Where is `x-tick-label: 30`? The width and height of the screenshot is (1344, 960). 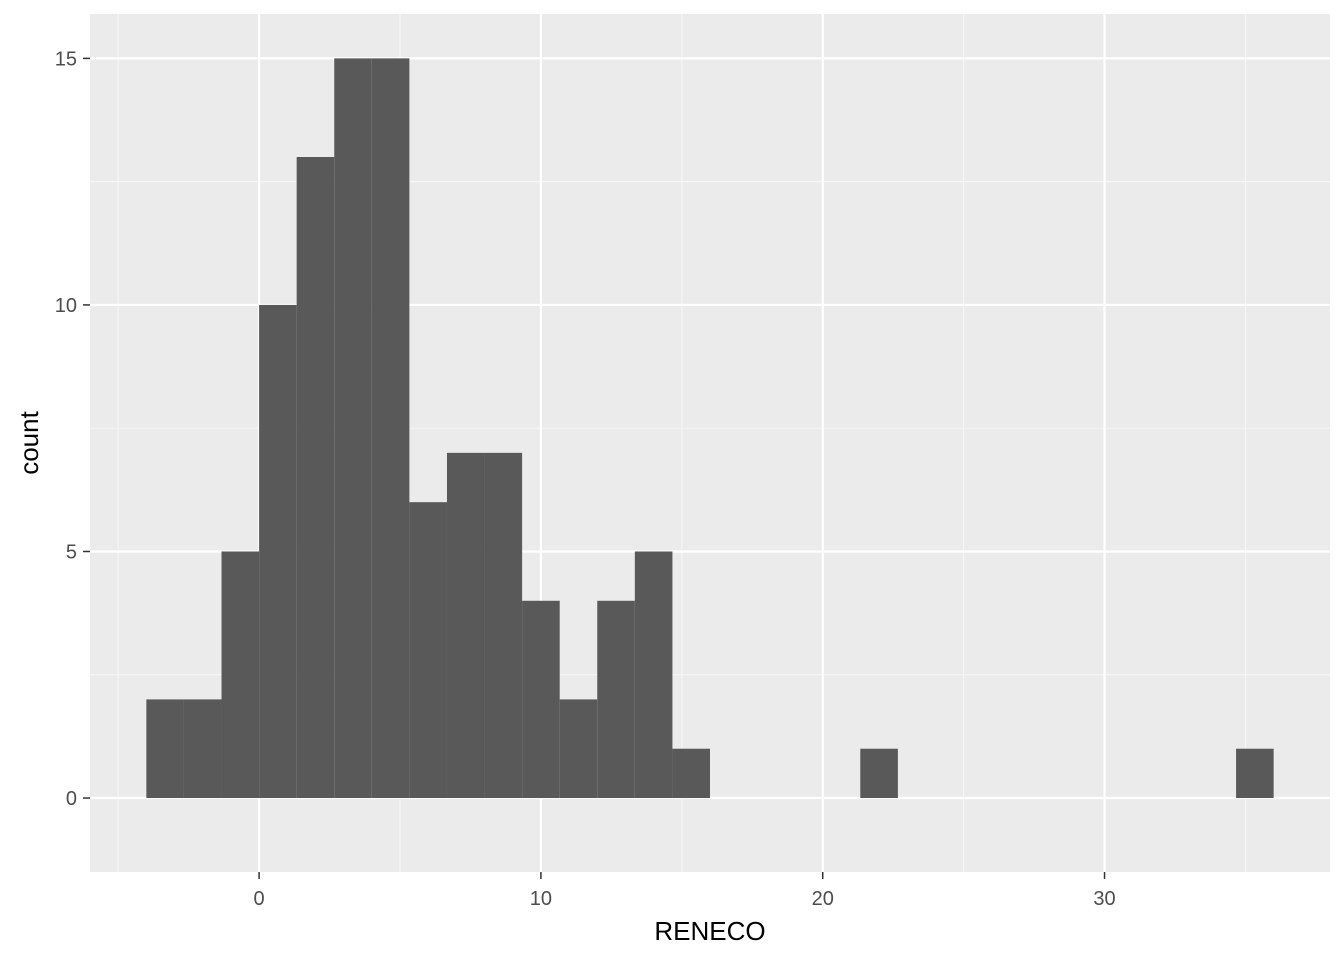 x-tick-label: 30 is located at coordinates (1104, 899).